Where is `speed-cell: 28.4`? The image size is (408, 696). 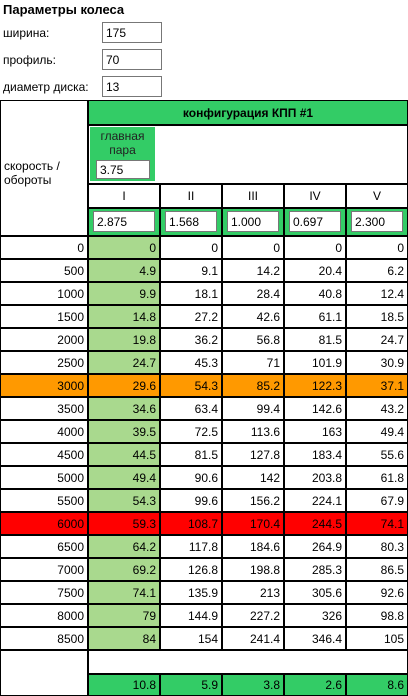
speed-cell: 28.4 is located at coordinates (253, 293).